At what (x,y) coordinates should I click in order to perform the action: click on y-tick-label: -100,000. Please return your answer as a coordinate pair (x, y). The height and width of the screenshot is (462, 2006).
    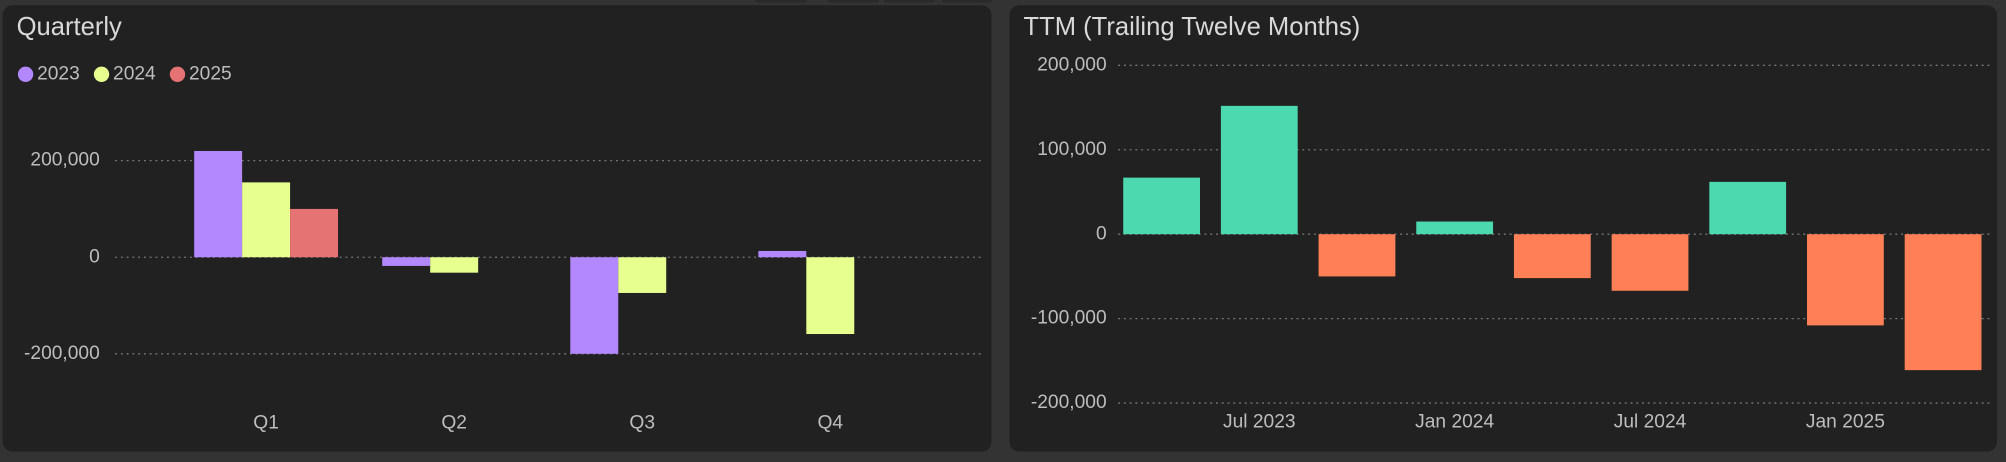
    Looking at the image, I should click on (1069, 318).